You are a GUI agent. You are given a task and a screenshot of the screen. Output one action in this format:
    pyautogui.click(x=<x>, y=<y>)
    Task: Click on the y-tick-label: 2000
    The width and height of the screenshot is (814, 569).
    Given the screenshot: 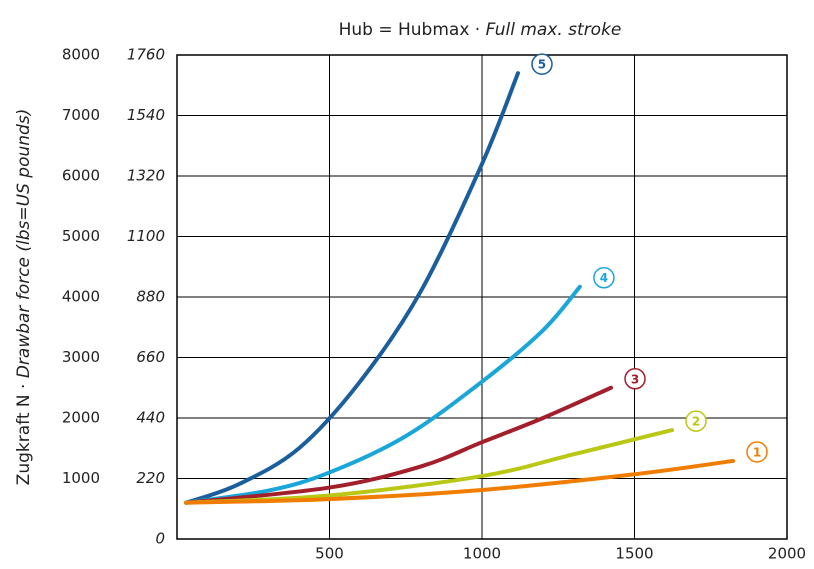 What is the action you would take?
    pyautogui.click(x=81, y=418)
    